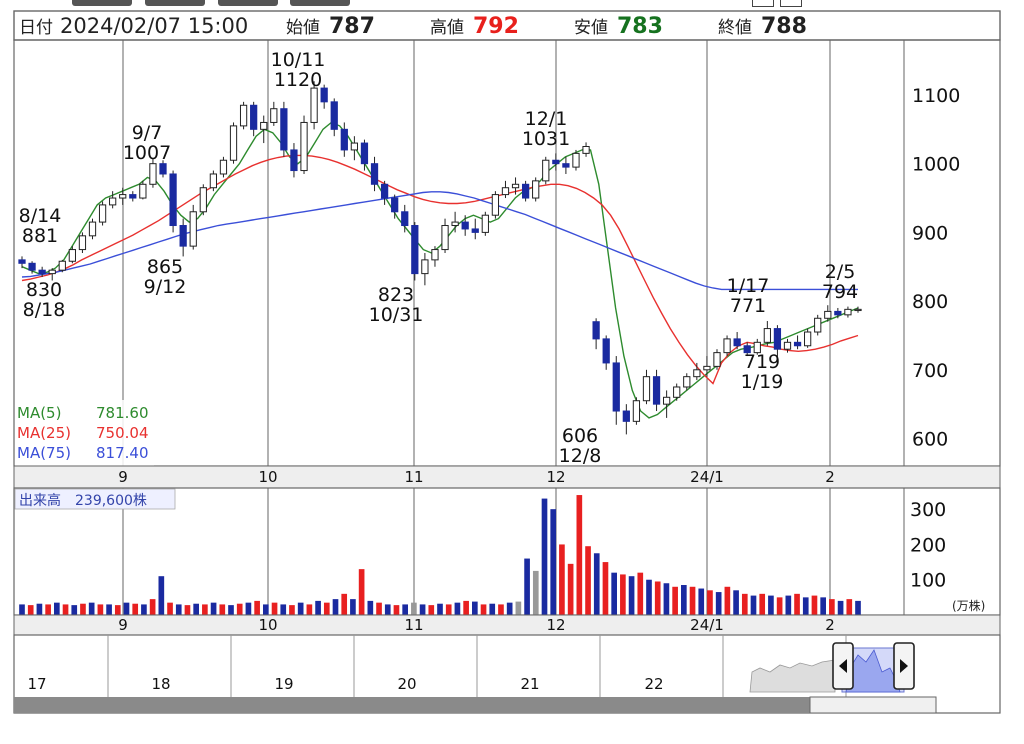 This screenshot has height=744, width=1024. What do you see at coordinates (748, 286) in the screenshot?
I see `annotation-date: 1/17` at bounding box center [748, 286].